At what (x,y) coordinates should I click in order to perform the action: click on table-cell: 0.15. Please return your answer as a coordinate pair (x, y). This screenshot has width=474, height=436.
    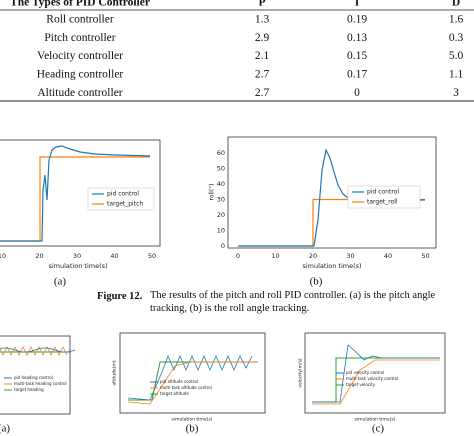
    Looking at the image, I should click on (357, 56).